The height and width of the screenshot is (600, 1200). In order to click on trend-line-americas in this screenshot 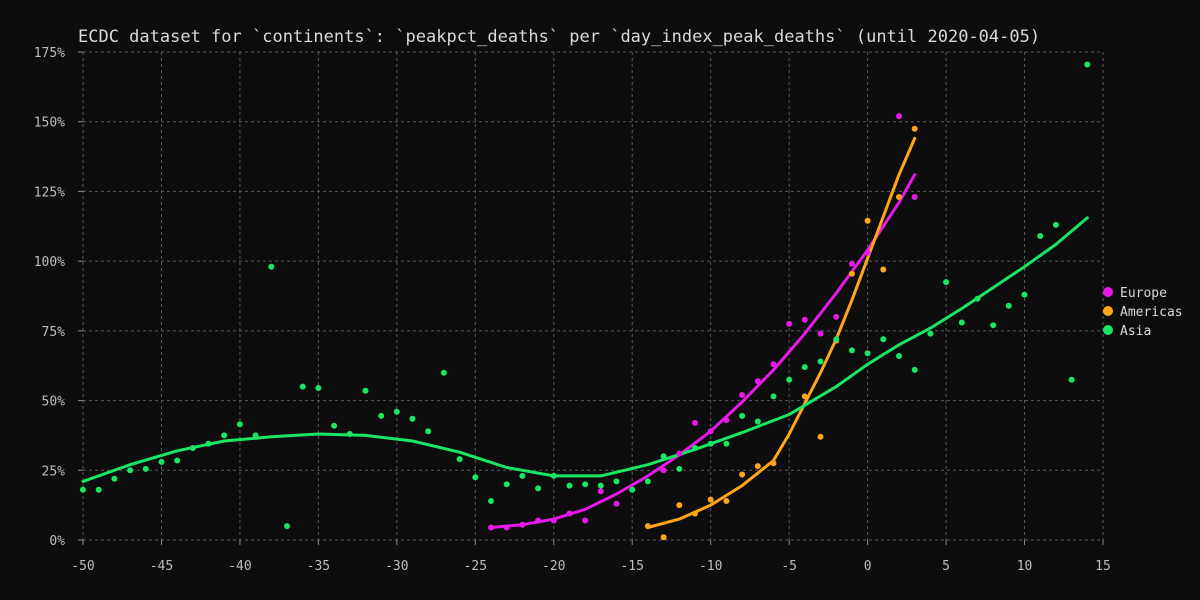, I will do `click(781, 332)`.